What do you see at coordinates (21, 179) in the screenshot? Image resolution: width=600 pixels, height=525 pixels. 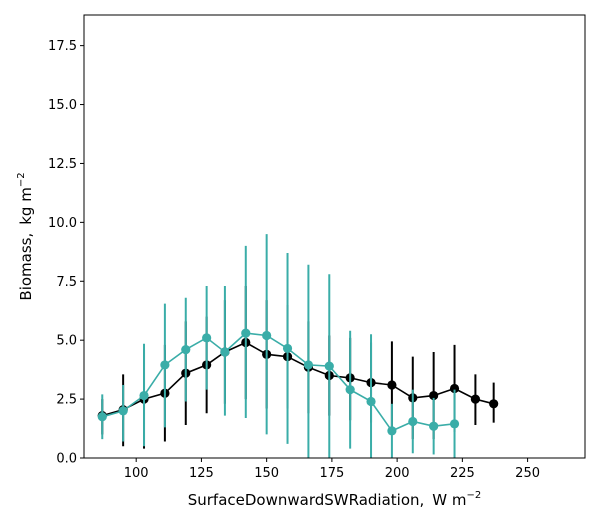 I see `y-axis-label-exponent: −2` at bounding box center [21, 179].